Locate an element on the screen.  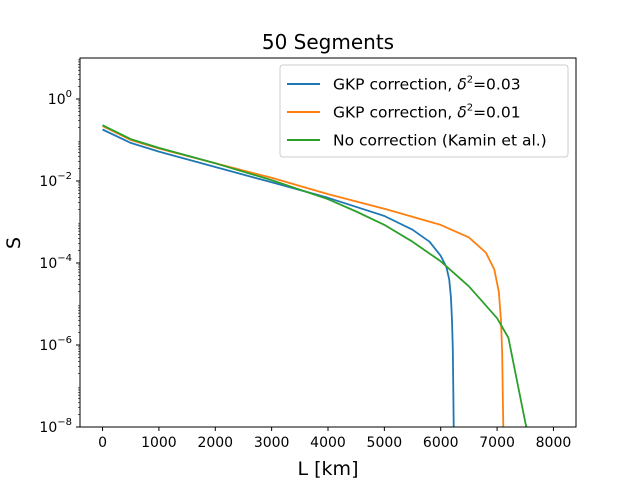
y-tick-label: 10⁰ is located at coordinates (60, 98).